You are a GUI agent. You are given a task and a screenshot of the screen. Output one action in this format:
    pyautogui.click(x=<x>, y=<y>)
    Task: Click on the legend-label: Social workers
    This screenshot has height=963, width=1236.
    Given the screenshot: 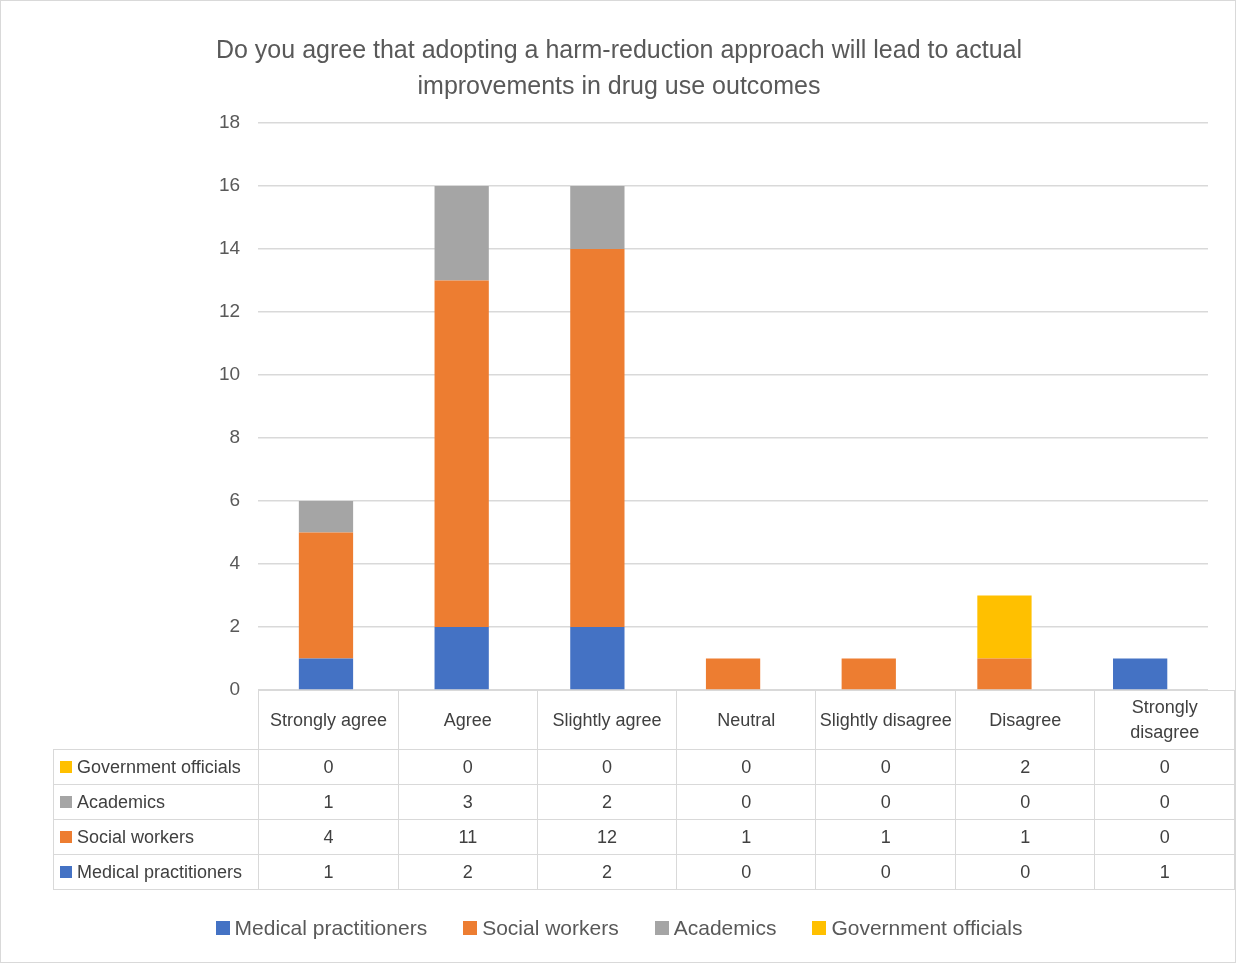 What is the action you would take?
    pyautogui.click(x=156, y=837)
    